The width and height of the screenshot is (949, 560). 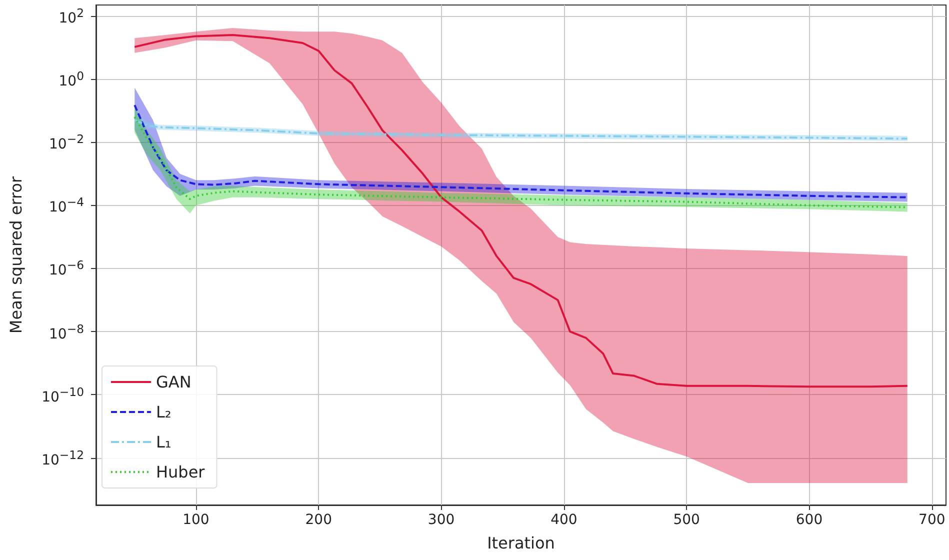 I want to click on x-tick-label: 700, so click(x=932, y=520).